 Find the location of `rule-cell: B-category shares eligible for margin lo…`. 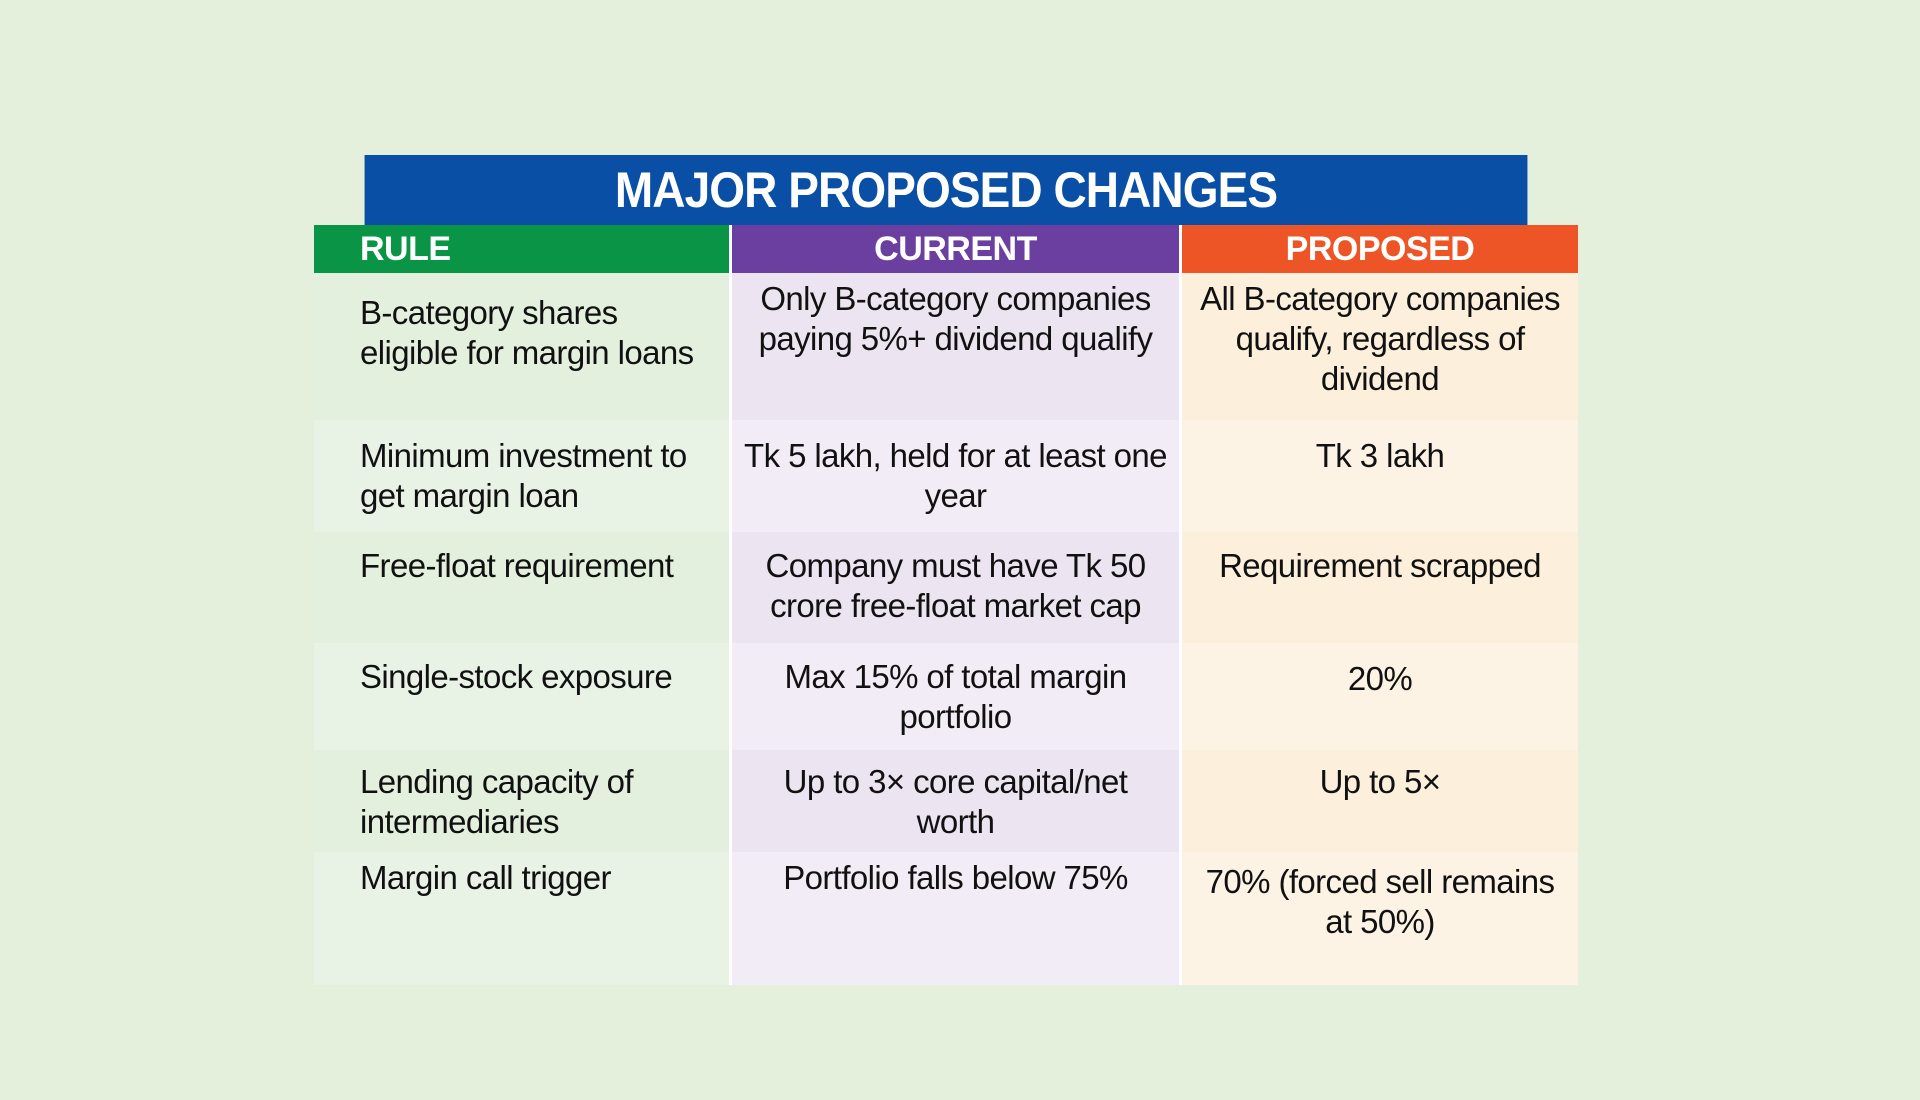

rule-cell: B-category shares eligible for margin lo… is located at coordinates (521, 346).